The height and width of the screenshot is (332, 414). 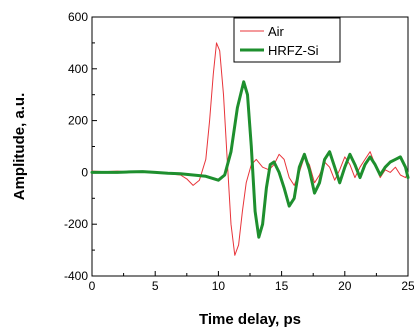 What do you see at coordinates (19, 147) in the screenshot?
I see `y-axis-label: Amplitude, a.u.` at bounding box center [19, 147].